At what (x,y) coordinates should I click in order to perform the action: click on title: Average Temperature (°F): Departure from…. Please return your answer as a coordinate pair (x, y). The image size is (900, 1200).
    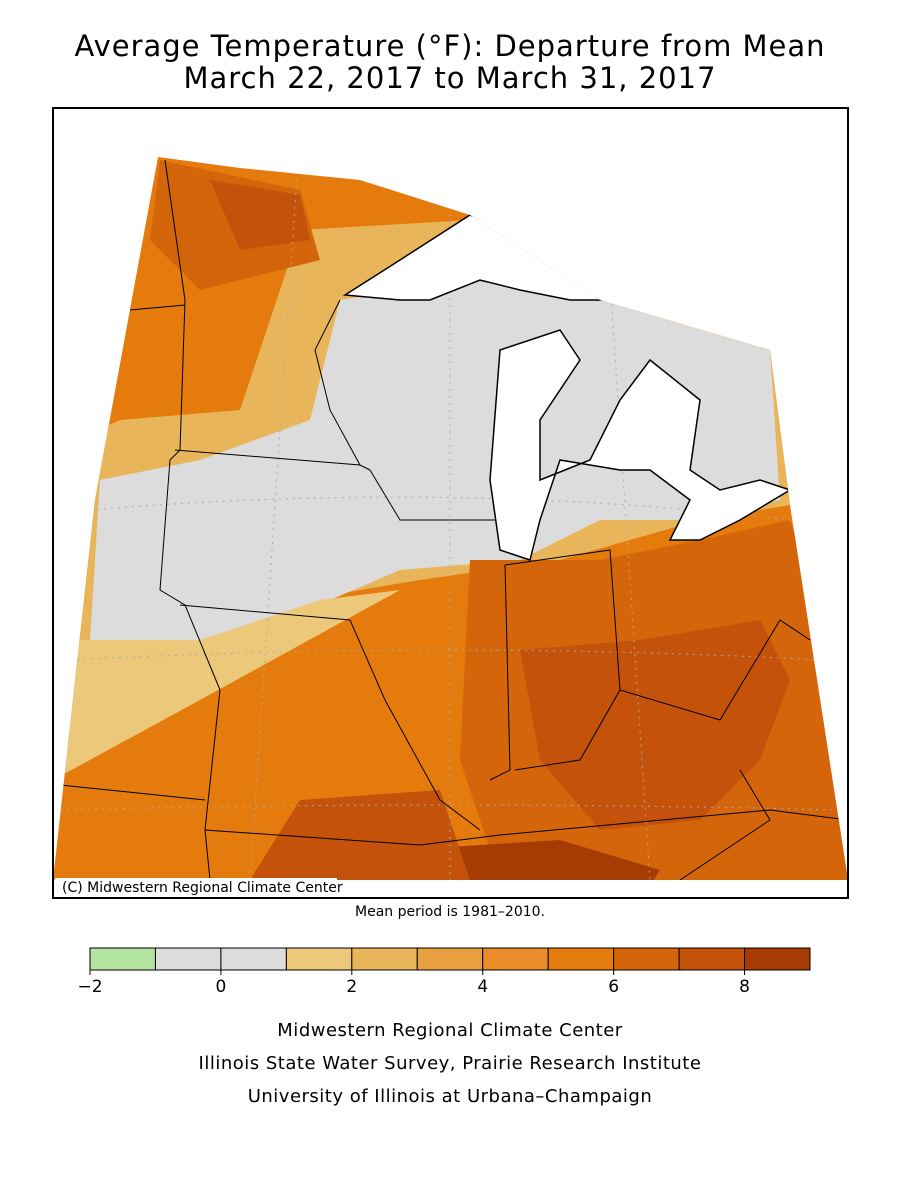
    Looking at the image, I should click on (449, 46).